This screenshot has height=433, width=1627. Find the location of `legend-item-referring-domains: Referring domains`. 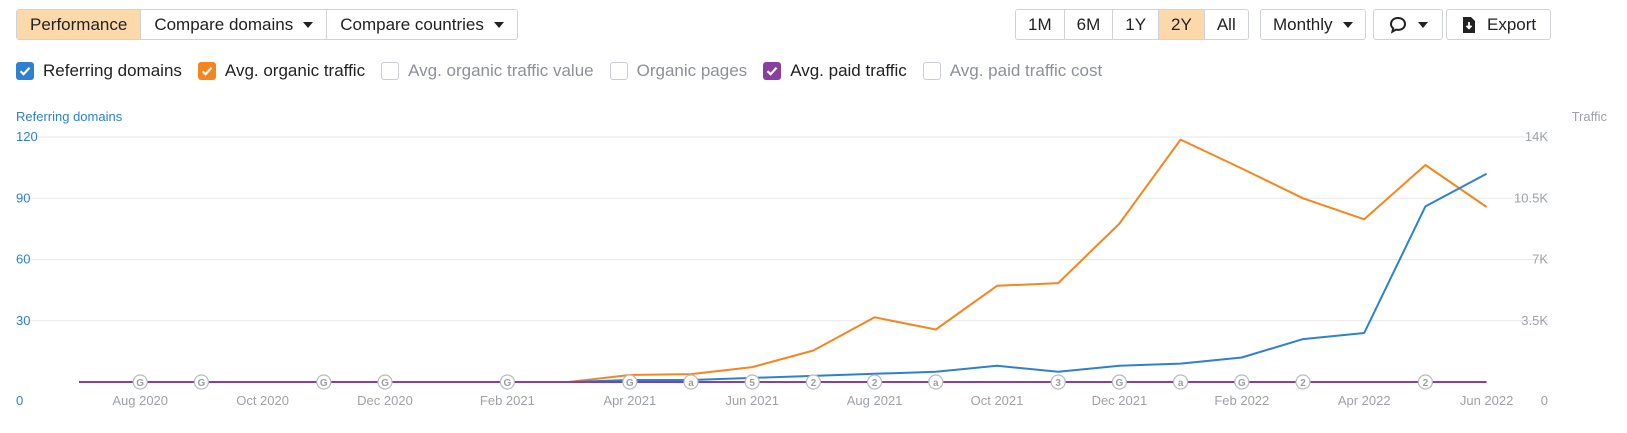

legend-item-referring-domains: Referring domains is located at coordinates (99, 71).